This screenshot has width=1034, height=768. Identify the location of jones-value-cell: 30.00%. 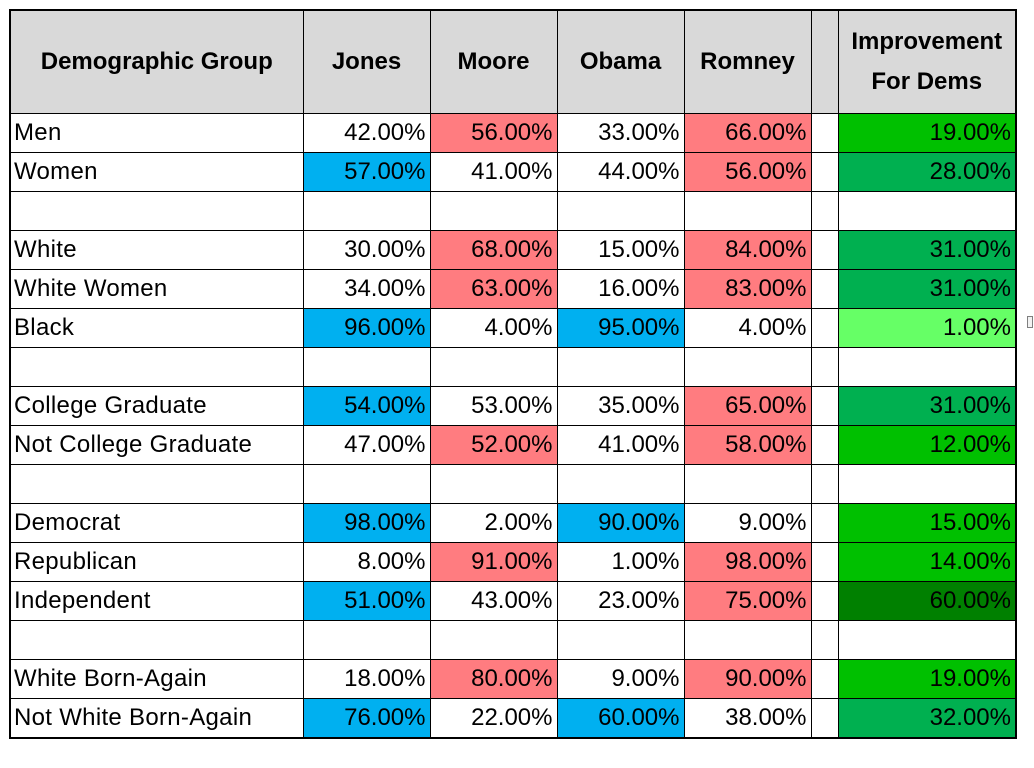
(366, 250).